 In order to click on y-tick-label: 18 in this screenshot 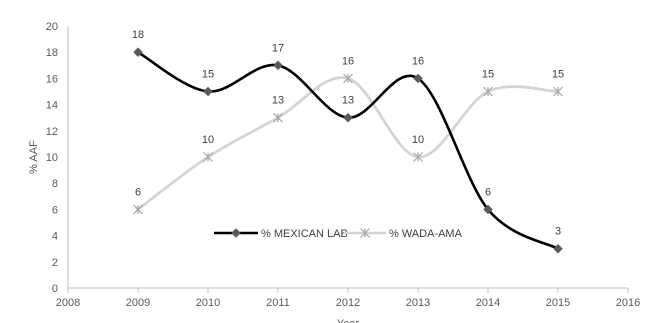, I will do `click(52, 53)`.